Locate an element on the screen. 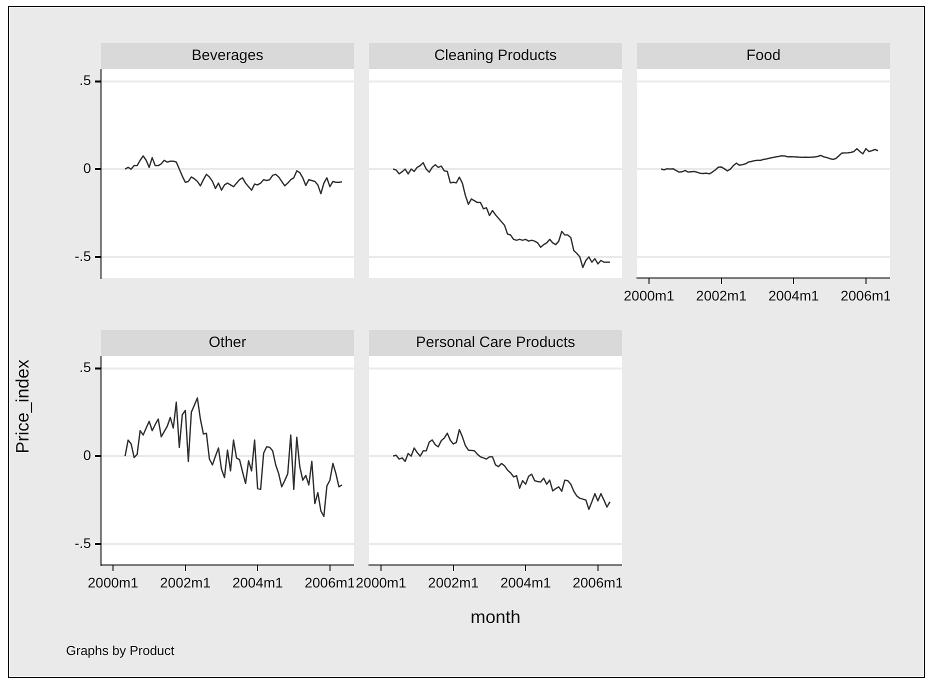 This screenshot has width=933, height=684. chart-title: Beverages is located at coordinates (227, 56).